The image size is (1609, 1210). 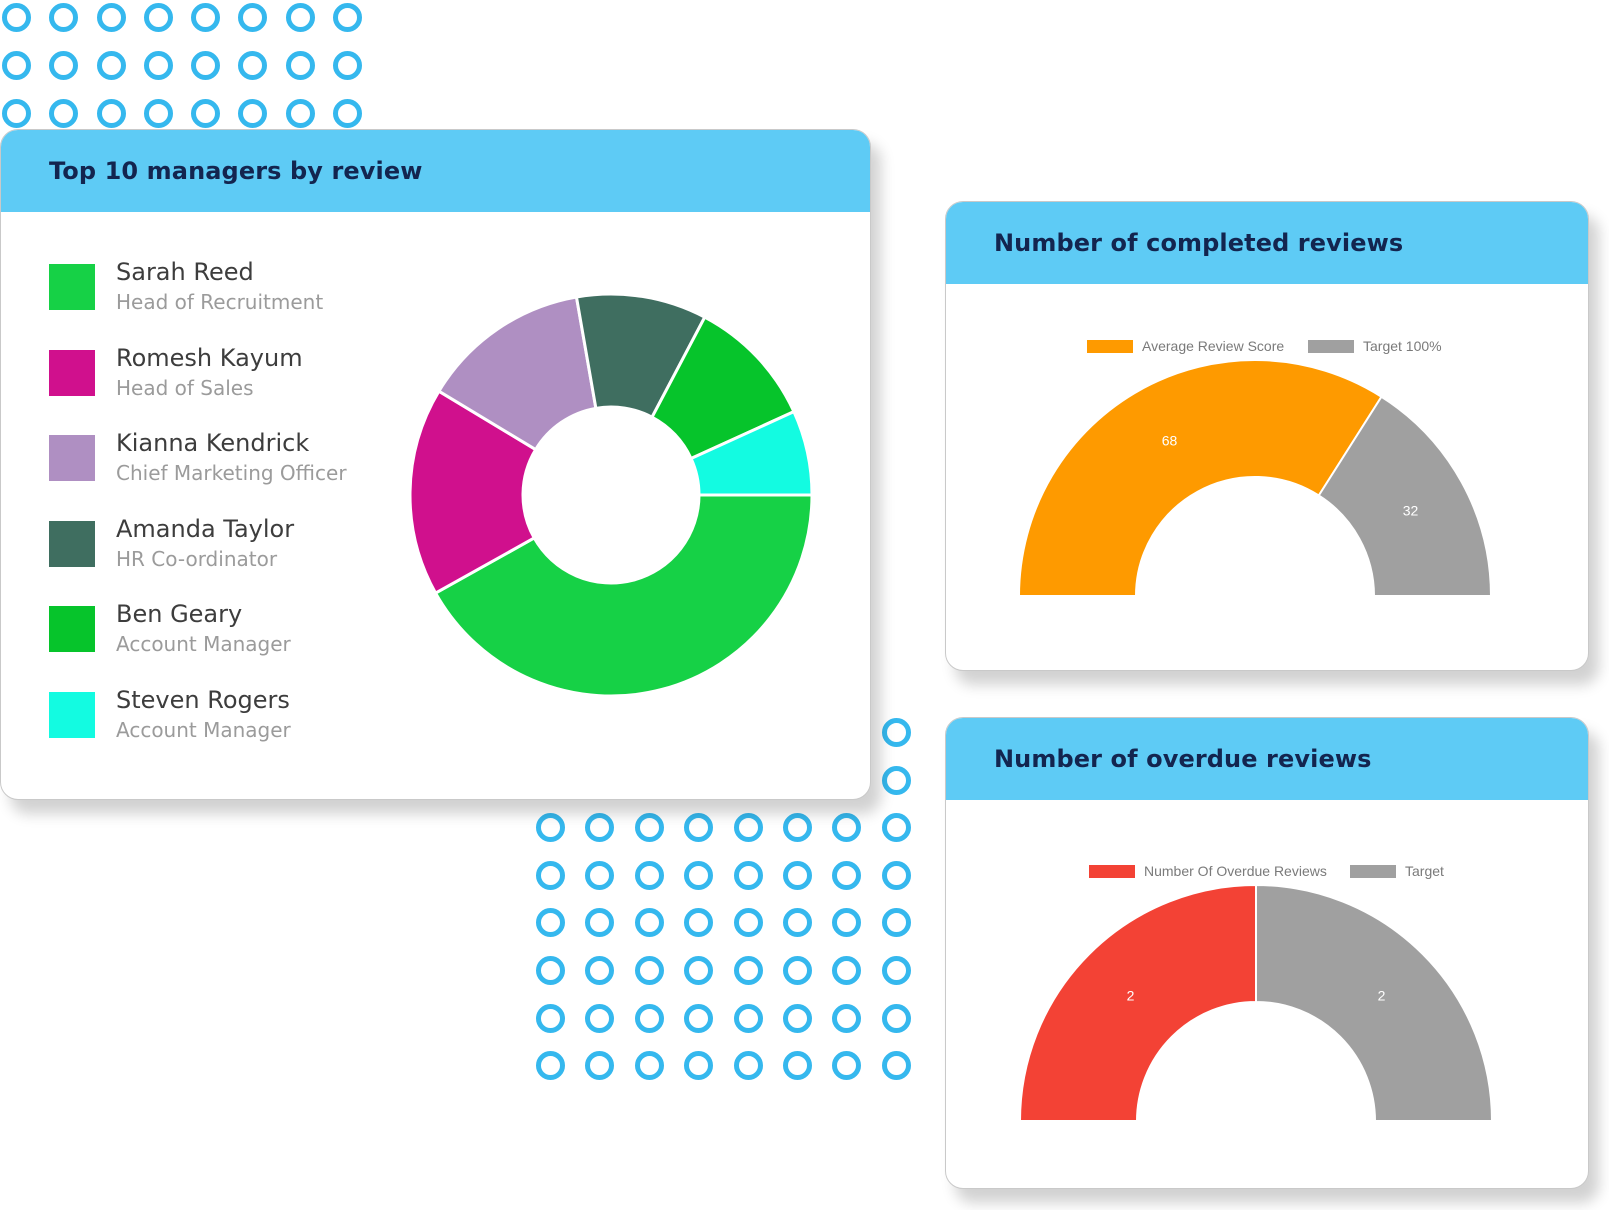 I want to click on completed-card-title: Number of completed reviews, so click(x=1199, y=243).